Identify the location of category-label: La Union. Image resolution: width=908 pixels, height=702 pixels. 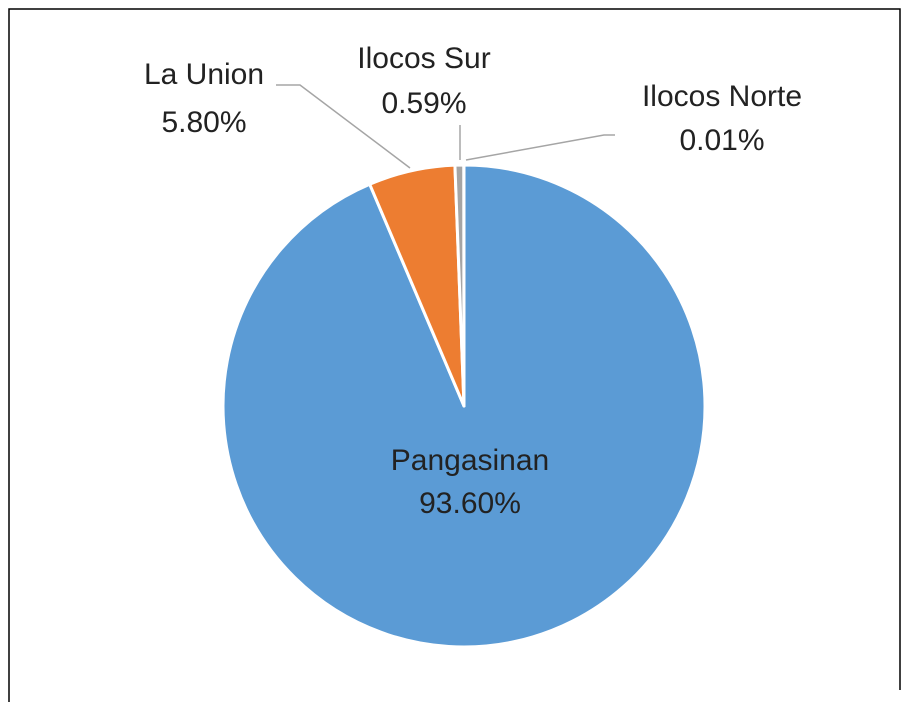
(204, 74).